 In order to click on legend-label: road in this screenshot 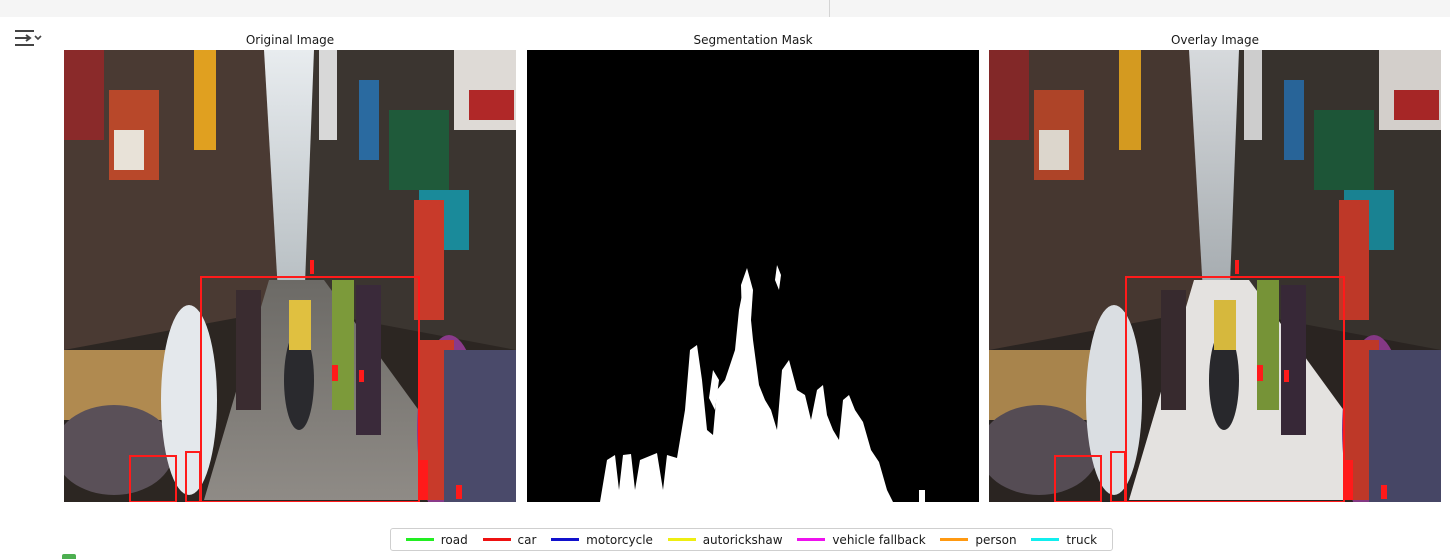, I will do `click(454, 539)`.